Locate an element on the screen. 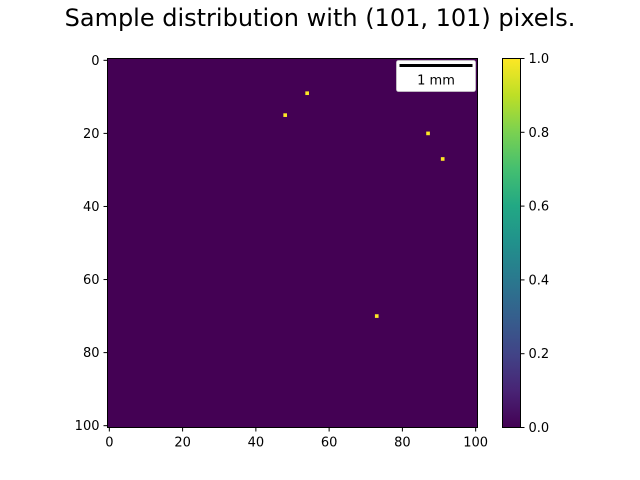 This screenshot has height=480, width=640. scalebar-box is located at coordinates (436, 76).